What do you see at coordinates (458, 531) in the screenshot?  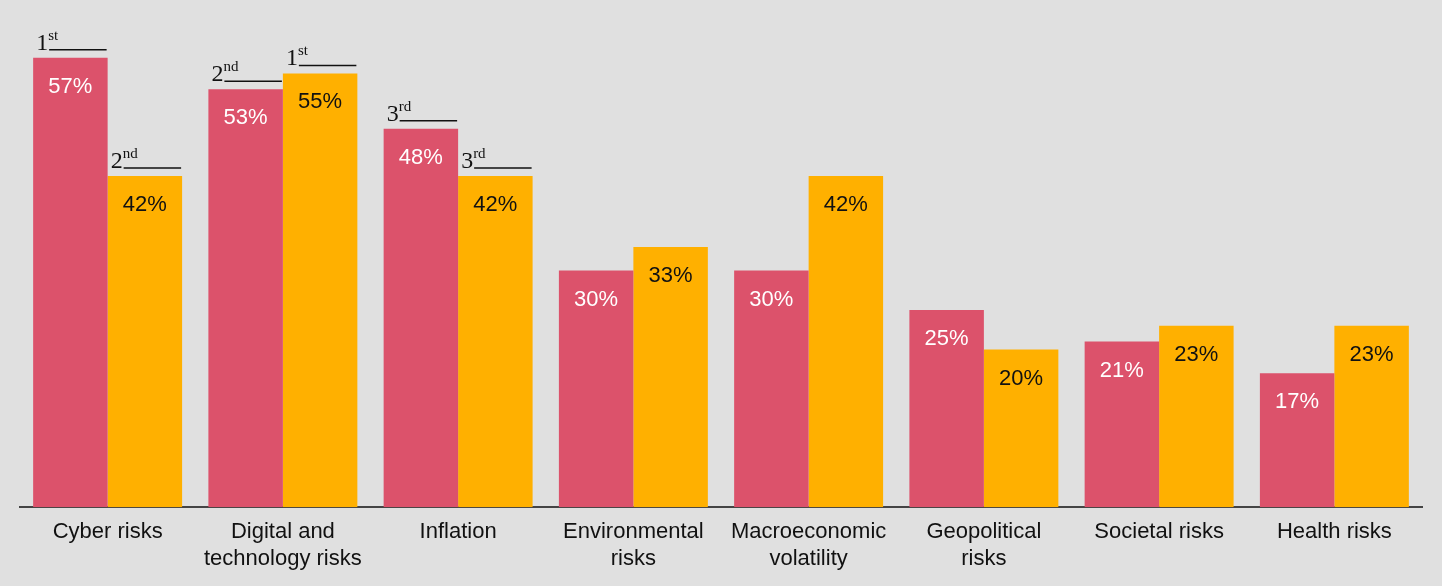 I see `x-tick-label: Inflation` at bounding box center [458, 531].